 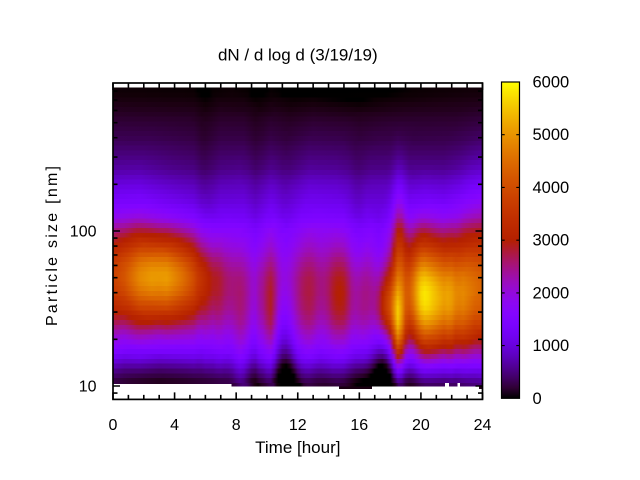 What do you see at coordinates (298, 55) in the screenshot?
I see `svg-text: dN / d log d (3/19/19)` at bounding box center [298, 55].